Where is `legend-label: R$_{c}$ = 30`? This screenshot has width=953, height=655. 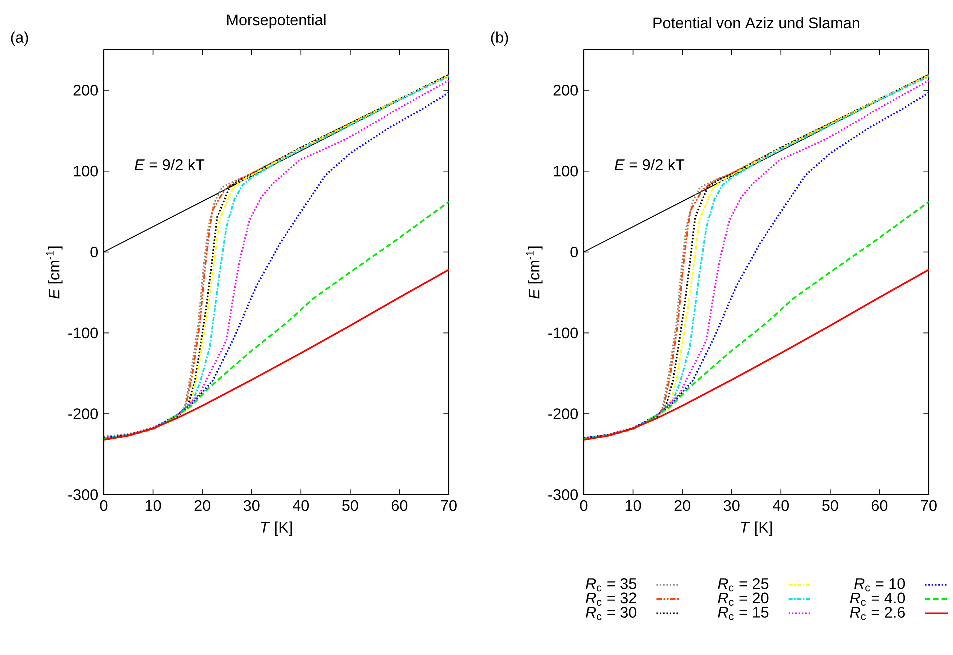 legend-label: R$_{c}$ = 30 is located at coordinates (611, 613).